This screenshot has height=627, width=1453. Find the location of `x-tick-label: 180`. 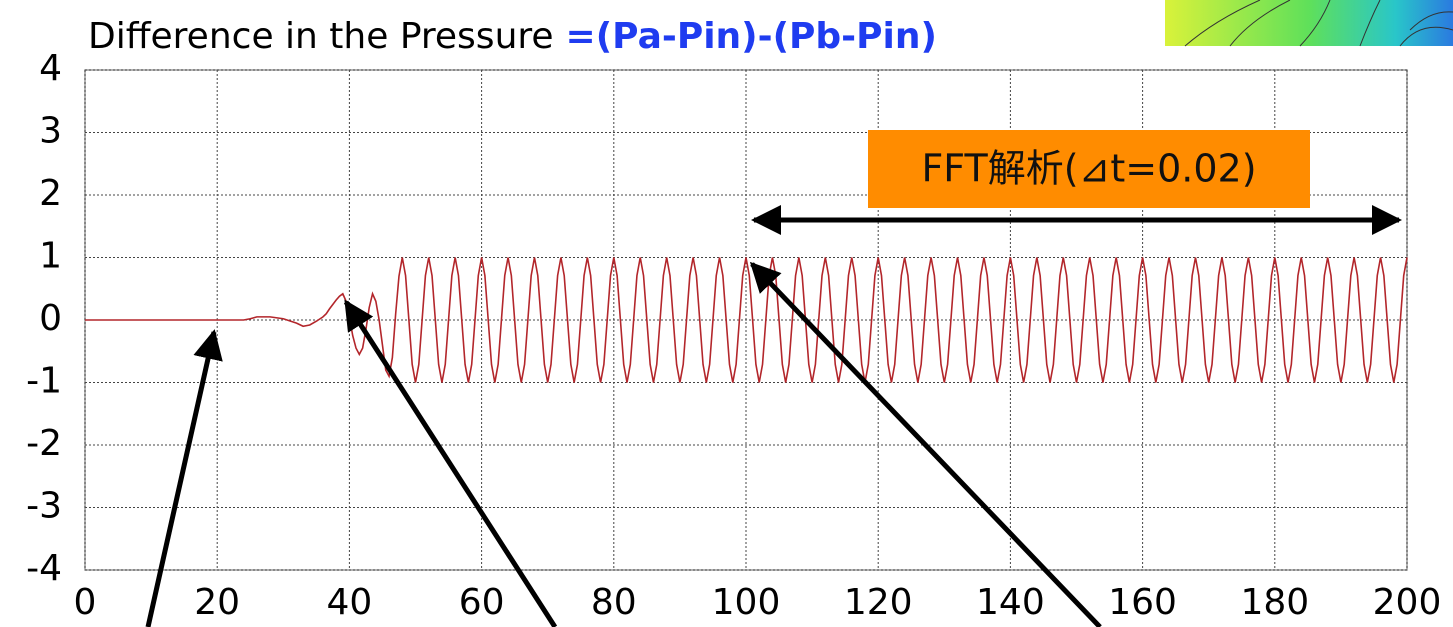

x-tick-label: 180 is located at coordinates (1274, 602).